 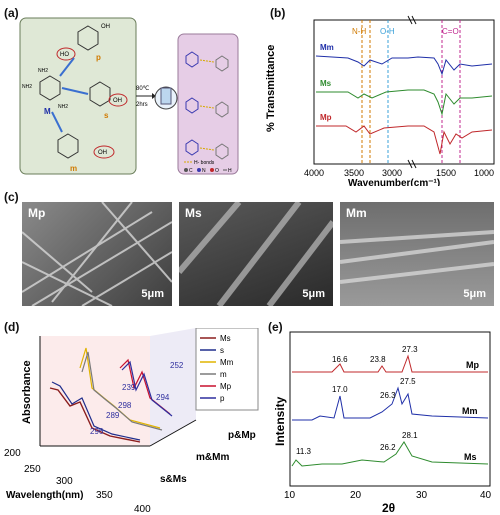 What do you see at coordinates (230, 171) in the screenshot?
I see `legend-atom-h: H` at bounding box center [230, 171].